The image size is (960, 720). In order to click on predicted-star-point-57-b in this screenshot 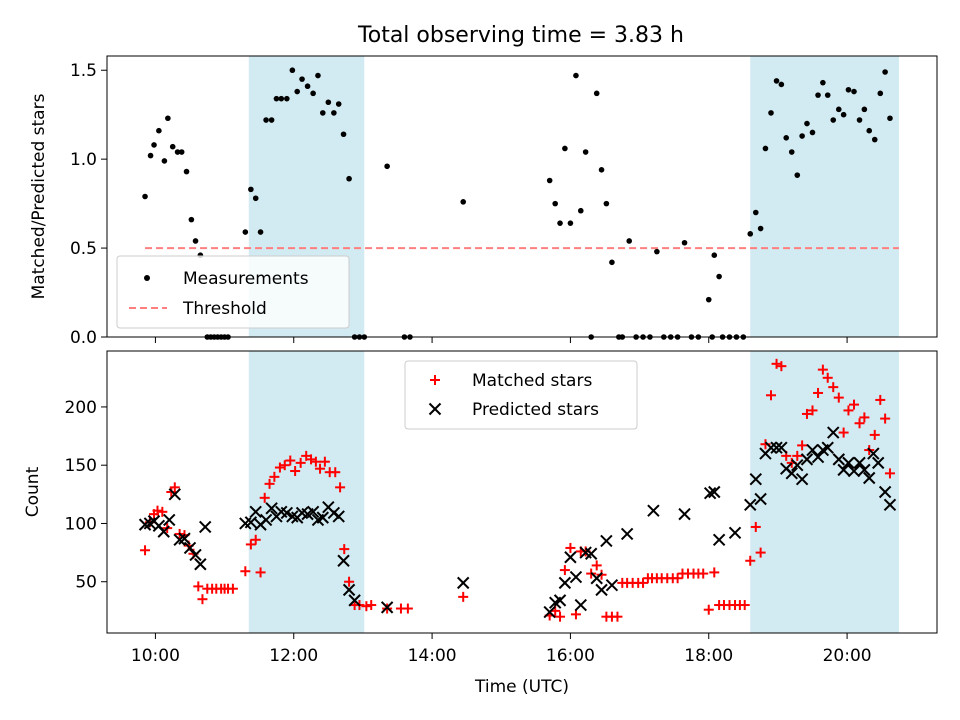, I will do `click(750, 505)`.